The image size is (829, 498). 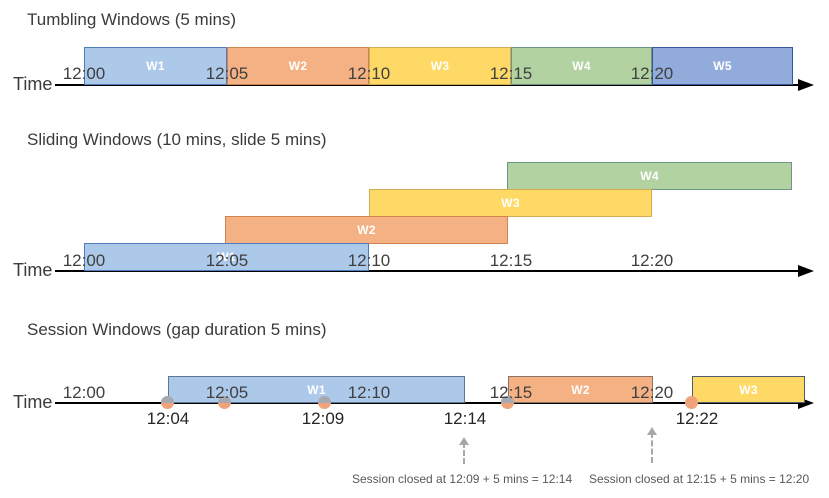 What do you see at coordinates (33, 84) in the screenshot?
I see `axis-label-time-tumbling: Time` at bounding box center [33, 84].